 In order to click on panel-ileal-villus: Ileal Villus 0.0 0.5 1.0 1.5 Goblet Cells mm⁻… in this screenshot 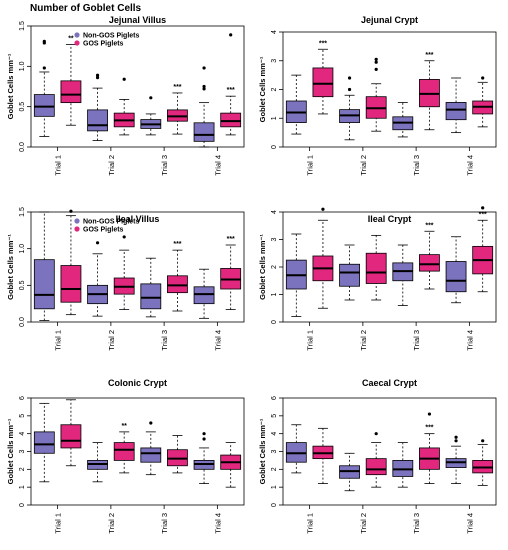, I will do `click(125, 279)`.